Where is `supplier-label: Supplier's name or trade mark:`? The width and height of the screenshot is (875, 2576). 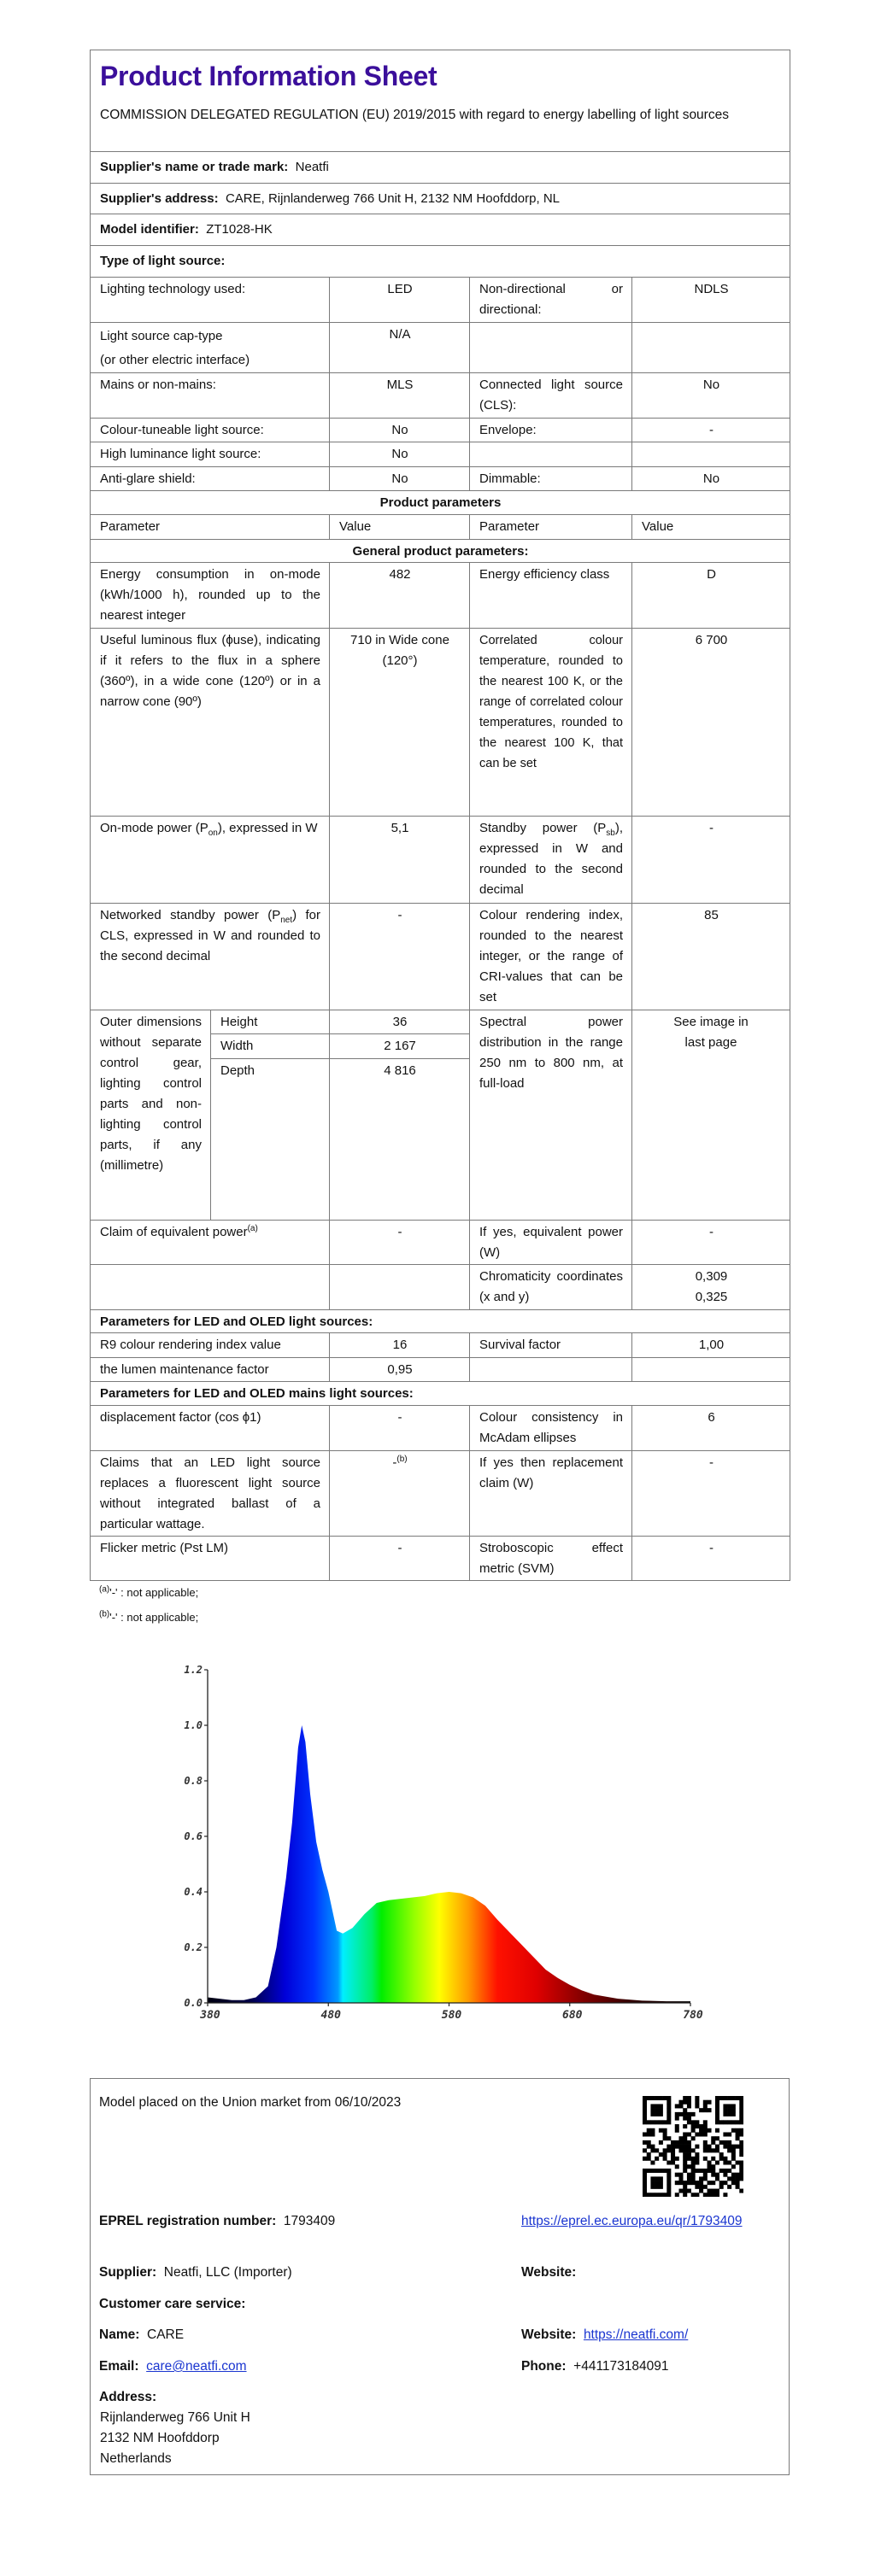
supplier-label: Supplier's name or trade mark: is located at coordinates (195, 167).